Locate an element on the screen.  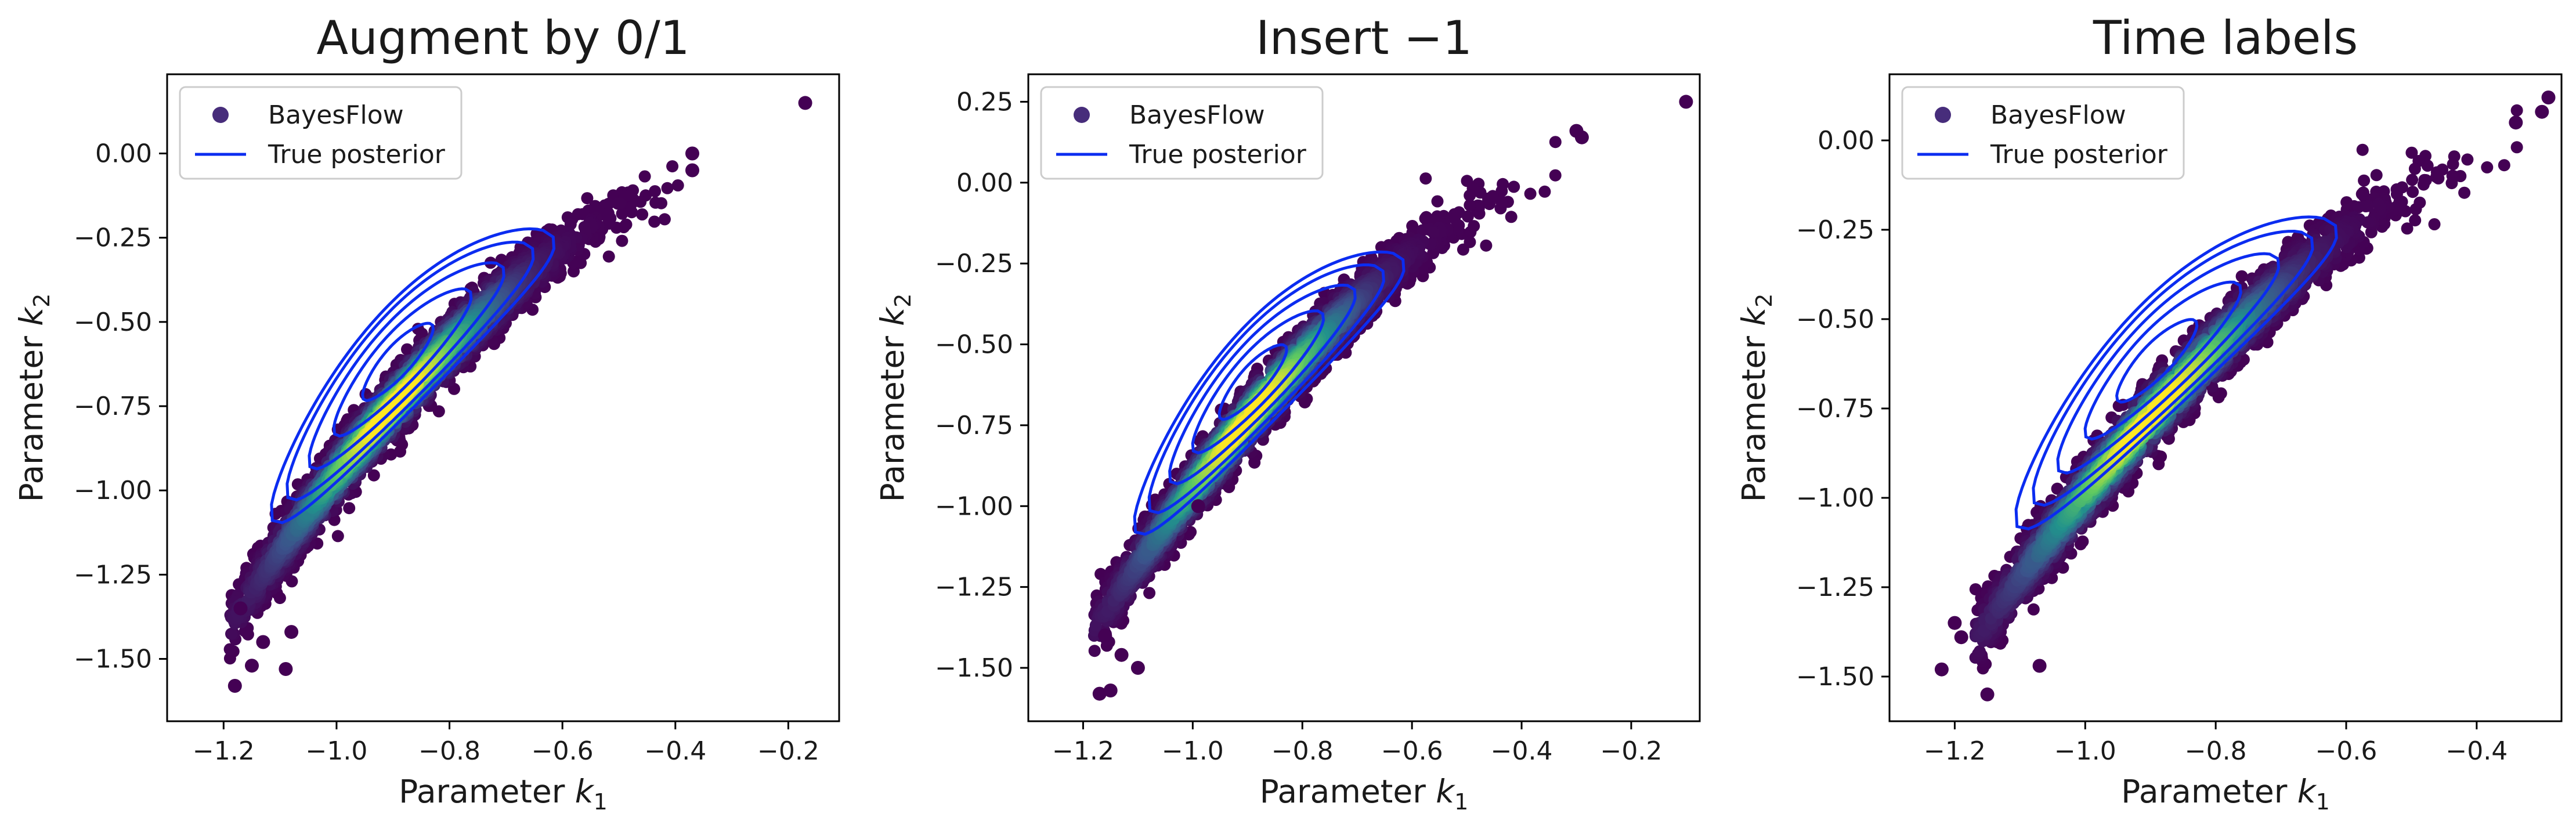
y-tick-label: −1.25 is located at coordinates (113, 575).